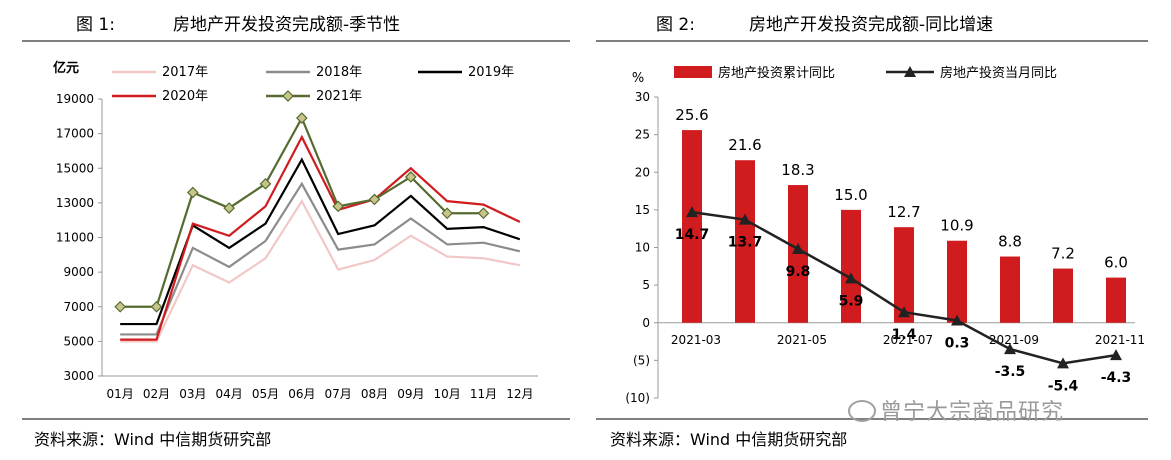 This screenshot has height=460, width=1171. Describe the element at coordinates (229, 394) in the screenshot. I see `chart1-x-tick-label: 04月` at that location.